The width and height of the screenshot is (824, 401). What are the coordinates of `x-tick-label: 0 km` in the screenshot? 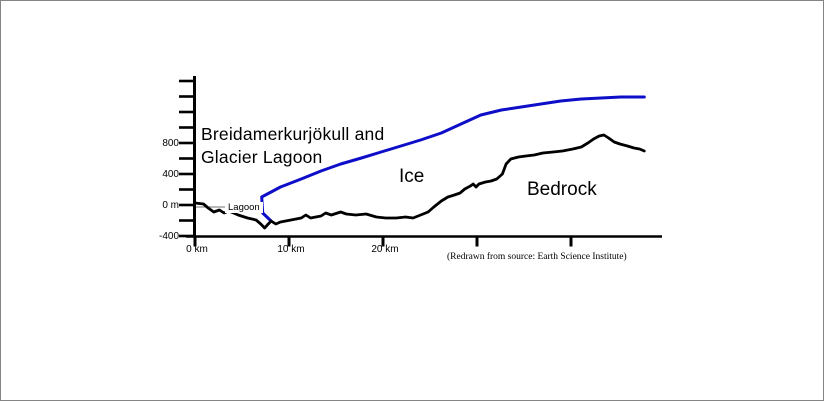 It's located at (197, 249).